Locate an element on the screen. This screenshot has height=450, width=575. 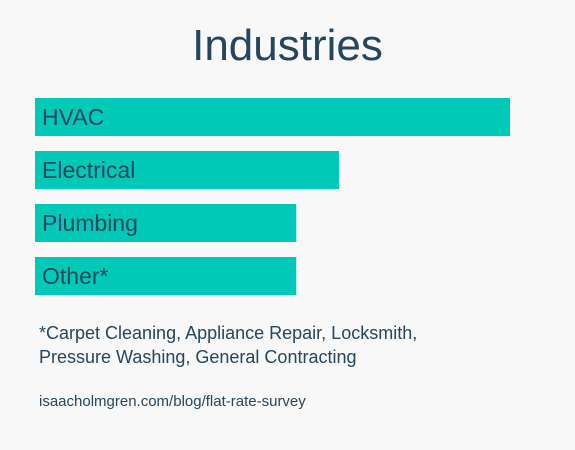
chart-title: Industries is located at coordinates (287, 45).